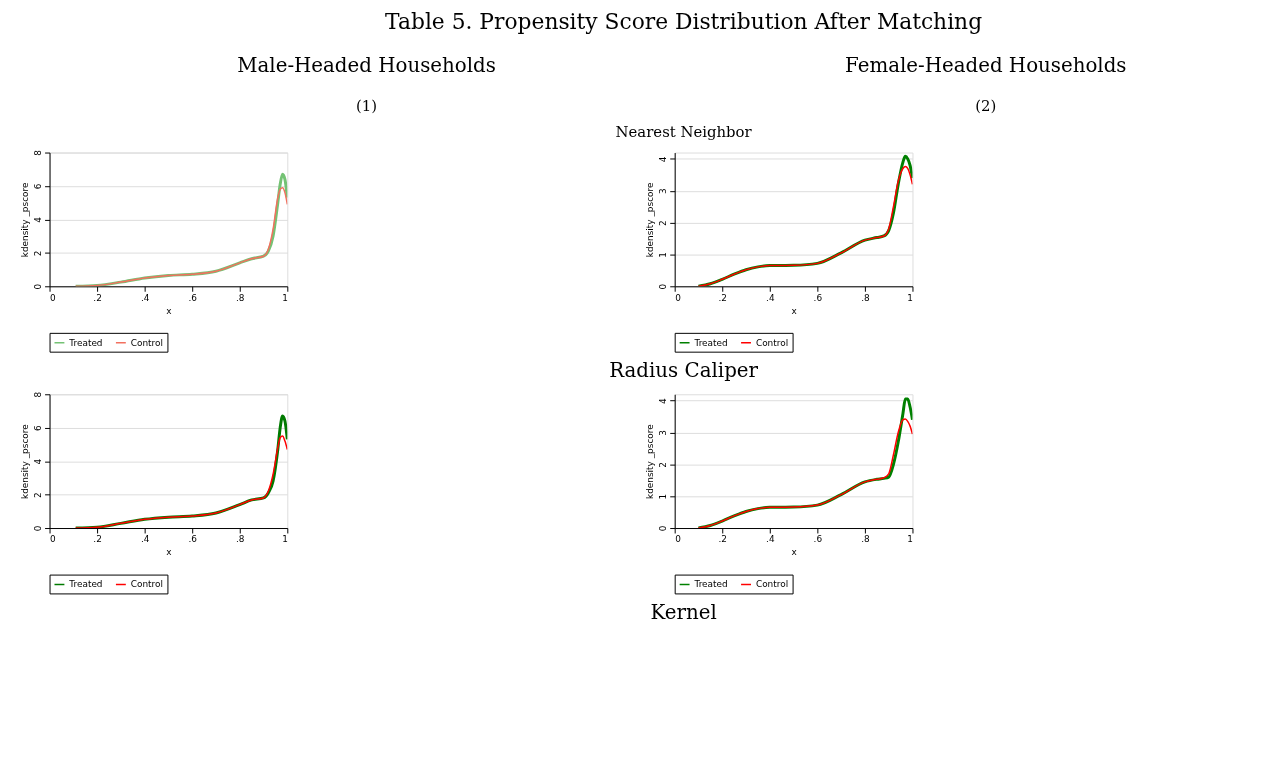  What do you see at coordinates (986, 105) in the screenshot?
I see `text: (2)` at bounding box center [986, 105].